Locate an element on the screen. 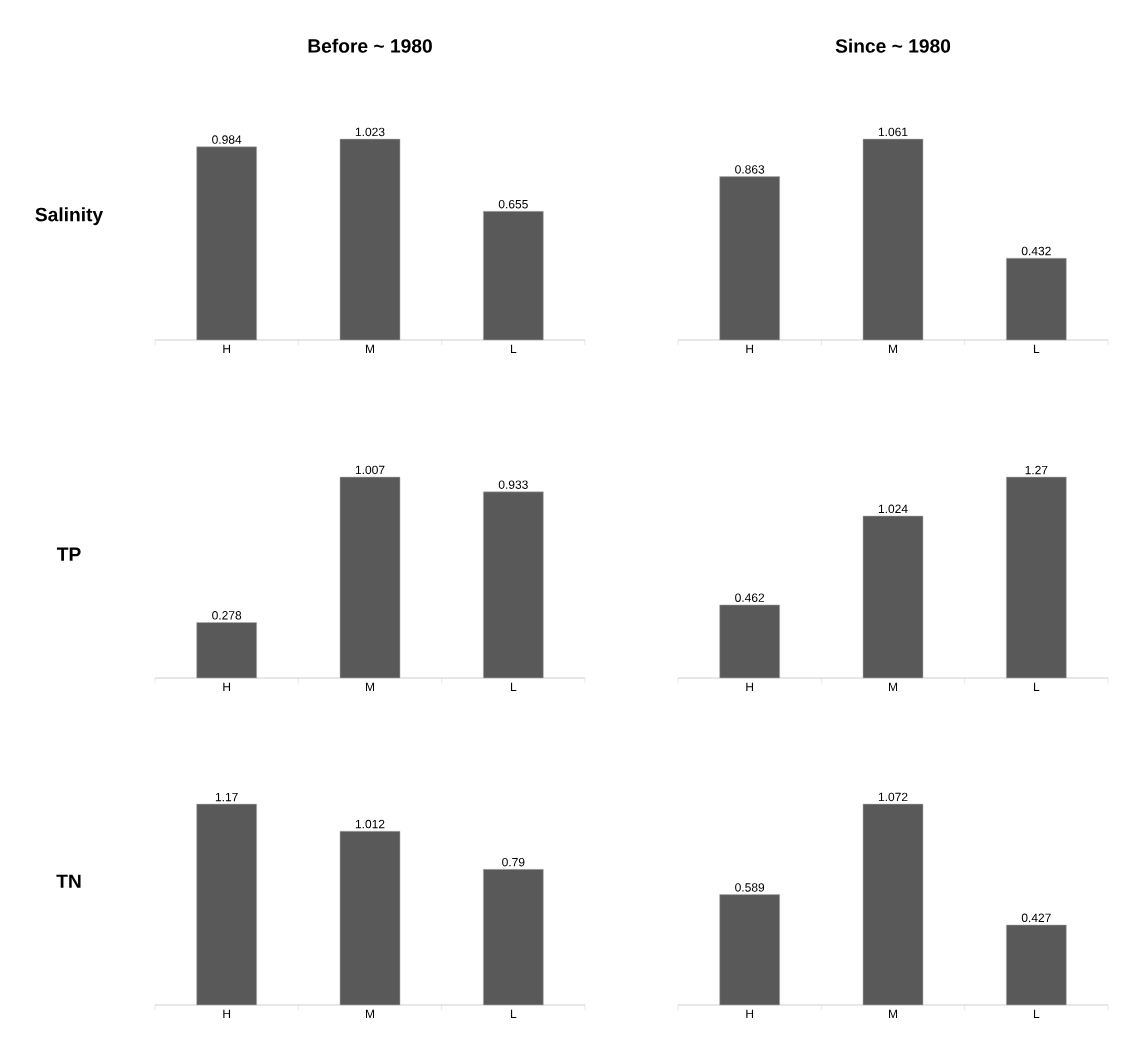  data-label: 0.863 is located at coordinates (750, 169).